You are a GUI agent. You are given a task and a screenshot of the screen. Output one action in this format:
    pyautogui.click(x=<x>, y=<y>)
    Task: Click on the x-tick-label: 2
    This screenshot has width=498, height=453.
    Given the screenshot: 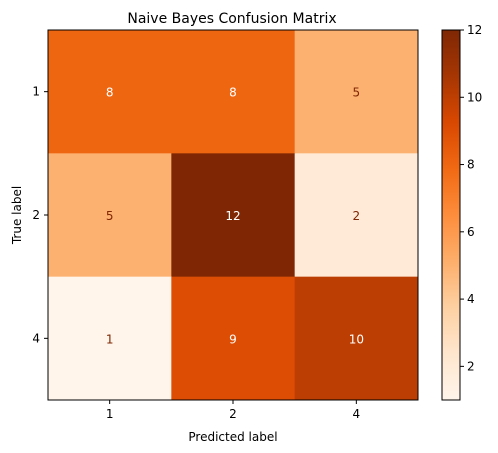 What is the action you would take?
    pyautogui.click(x=233, y=414)
    